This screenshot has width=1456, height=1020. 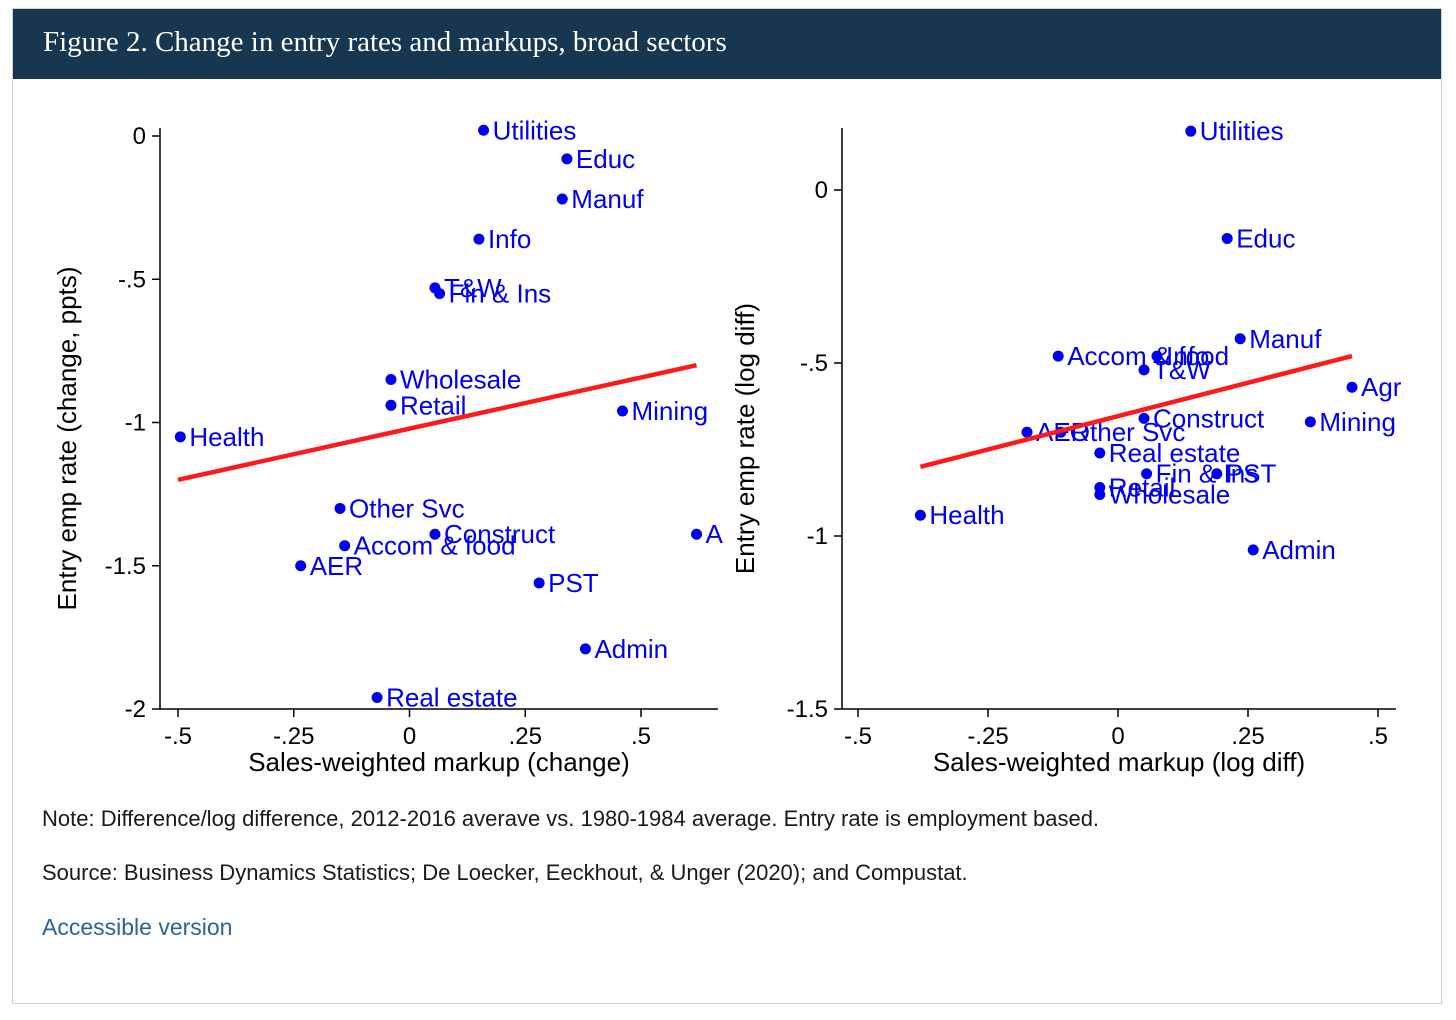 What do you see at coordinates (669, 411) in the screenshot?
I see `chart1-point-label: Mining` at bounding box center [669, 411].